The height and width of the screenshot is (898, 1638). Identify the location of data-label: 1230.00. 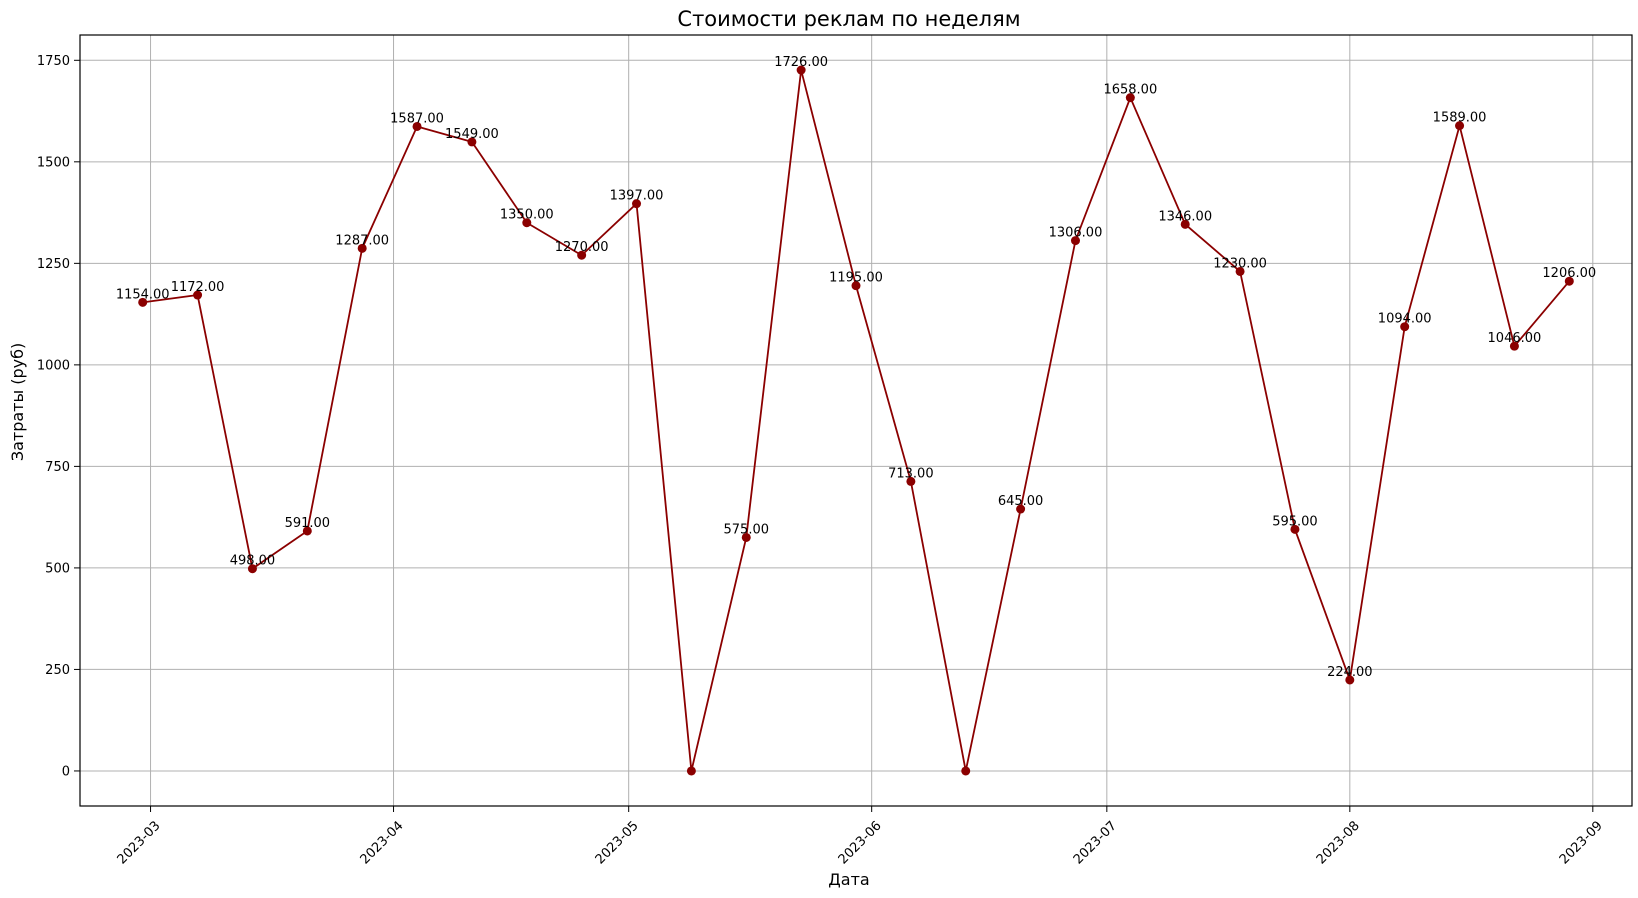
(1240, 263).